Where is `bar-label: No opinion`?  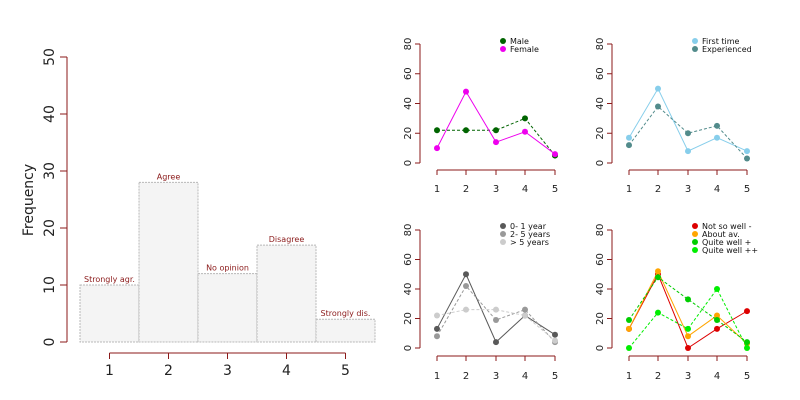 bar-label: No opinion is located at coordinates (227, 268).